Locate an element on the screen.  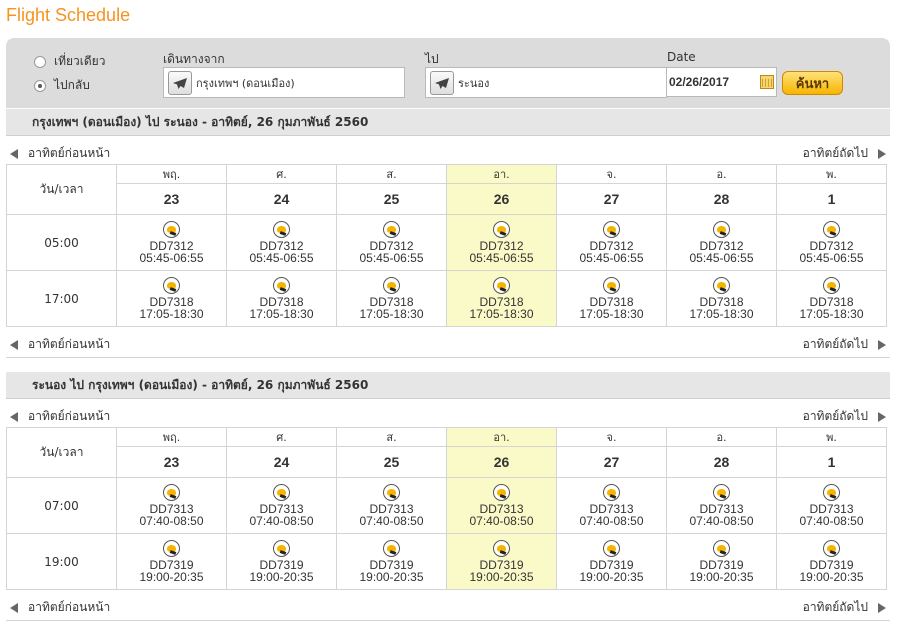
day-of-week: ส. is located at coordinates (391, 437).